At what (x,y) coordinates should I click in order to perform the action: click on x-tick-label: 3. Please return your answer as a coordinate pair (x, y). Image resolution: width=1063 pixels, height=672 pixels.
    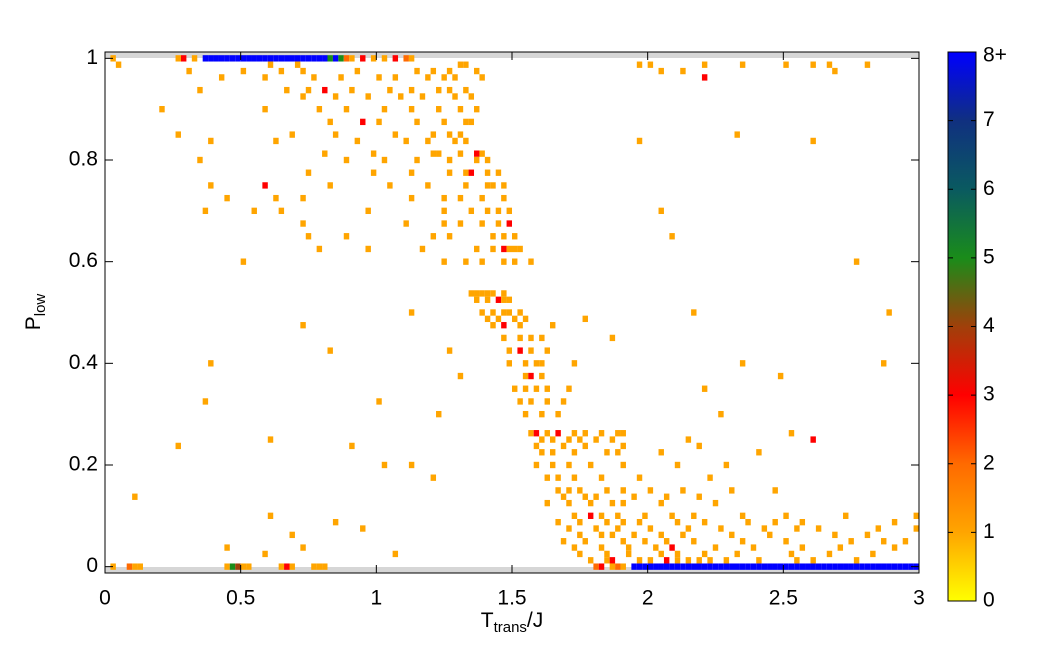
    Looking at the image, I should click on (919, 598).